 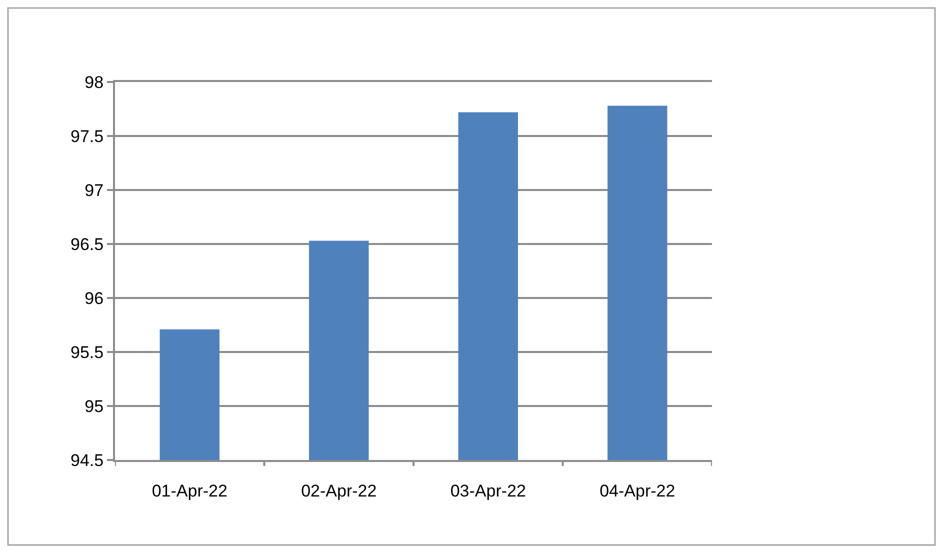 What do you see at coordinates (638, 490) in the screenshot?
I see `x-tick-label: 04-Apr-22` at bounding box center [638, 490].